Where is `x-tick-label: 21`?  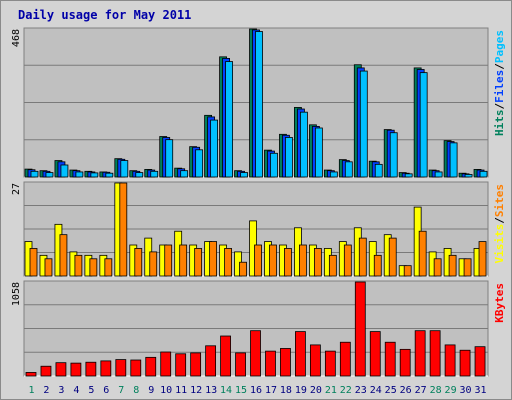 x-tick-label: 21 is located at coordinates (331, 390).